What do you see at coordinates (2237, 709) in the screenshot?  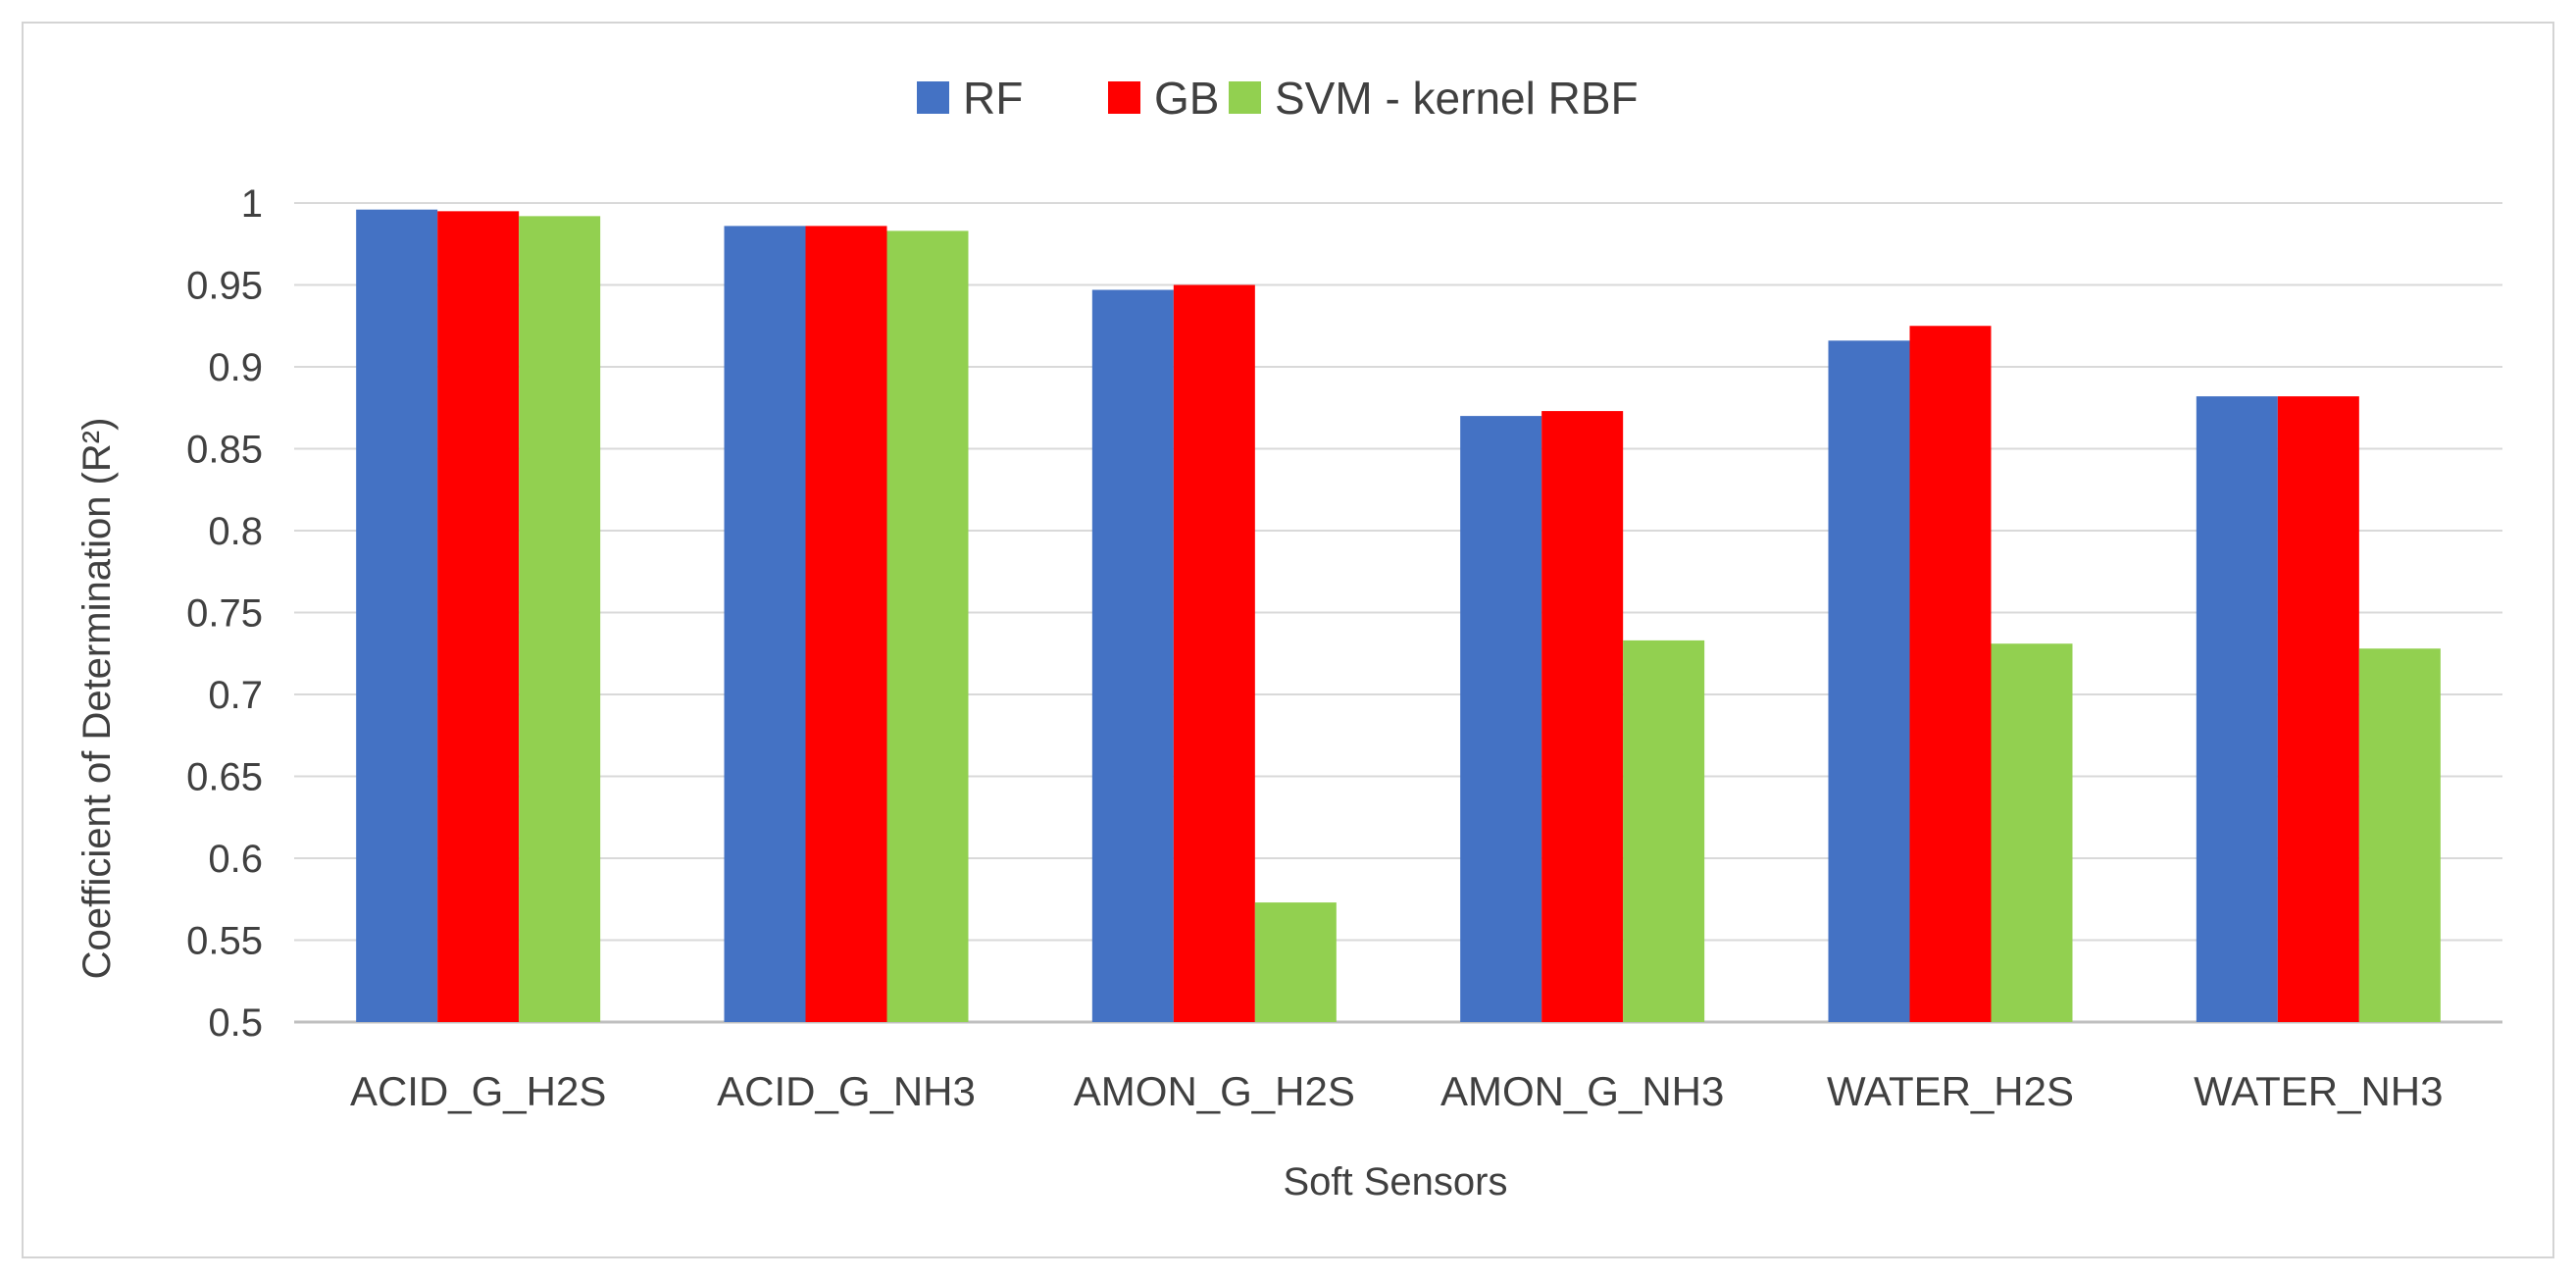 I see `bar-rf-water_nh3` at bounding box center [2237, 709].